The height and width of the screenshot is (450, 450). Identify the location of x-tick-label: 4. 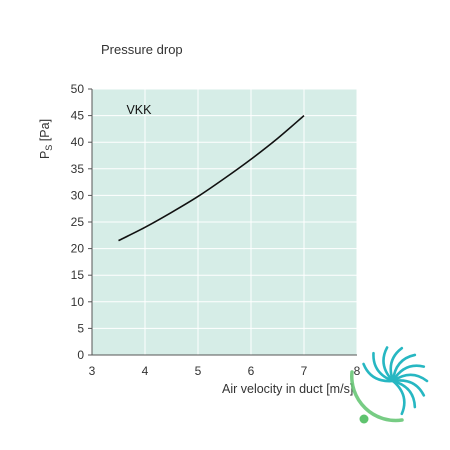
(145, 371).